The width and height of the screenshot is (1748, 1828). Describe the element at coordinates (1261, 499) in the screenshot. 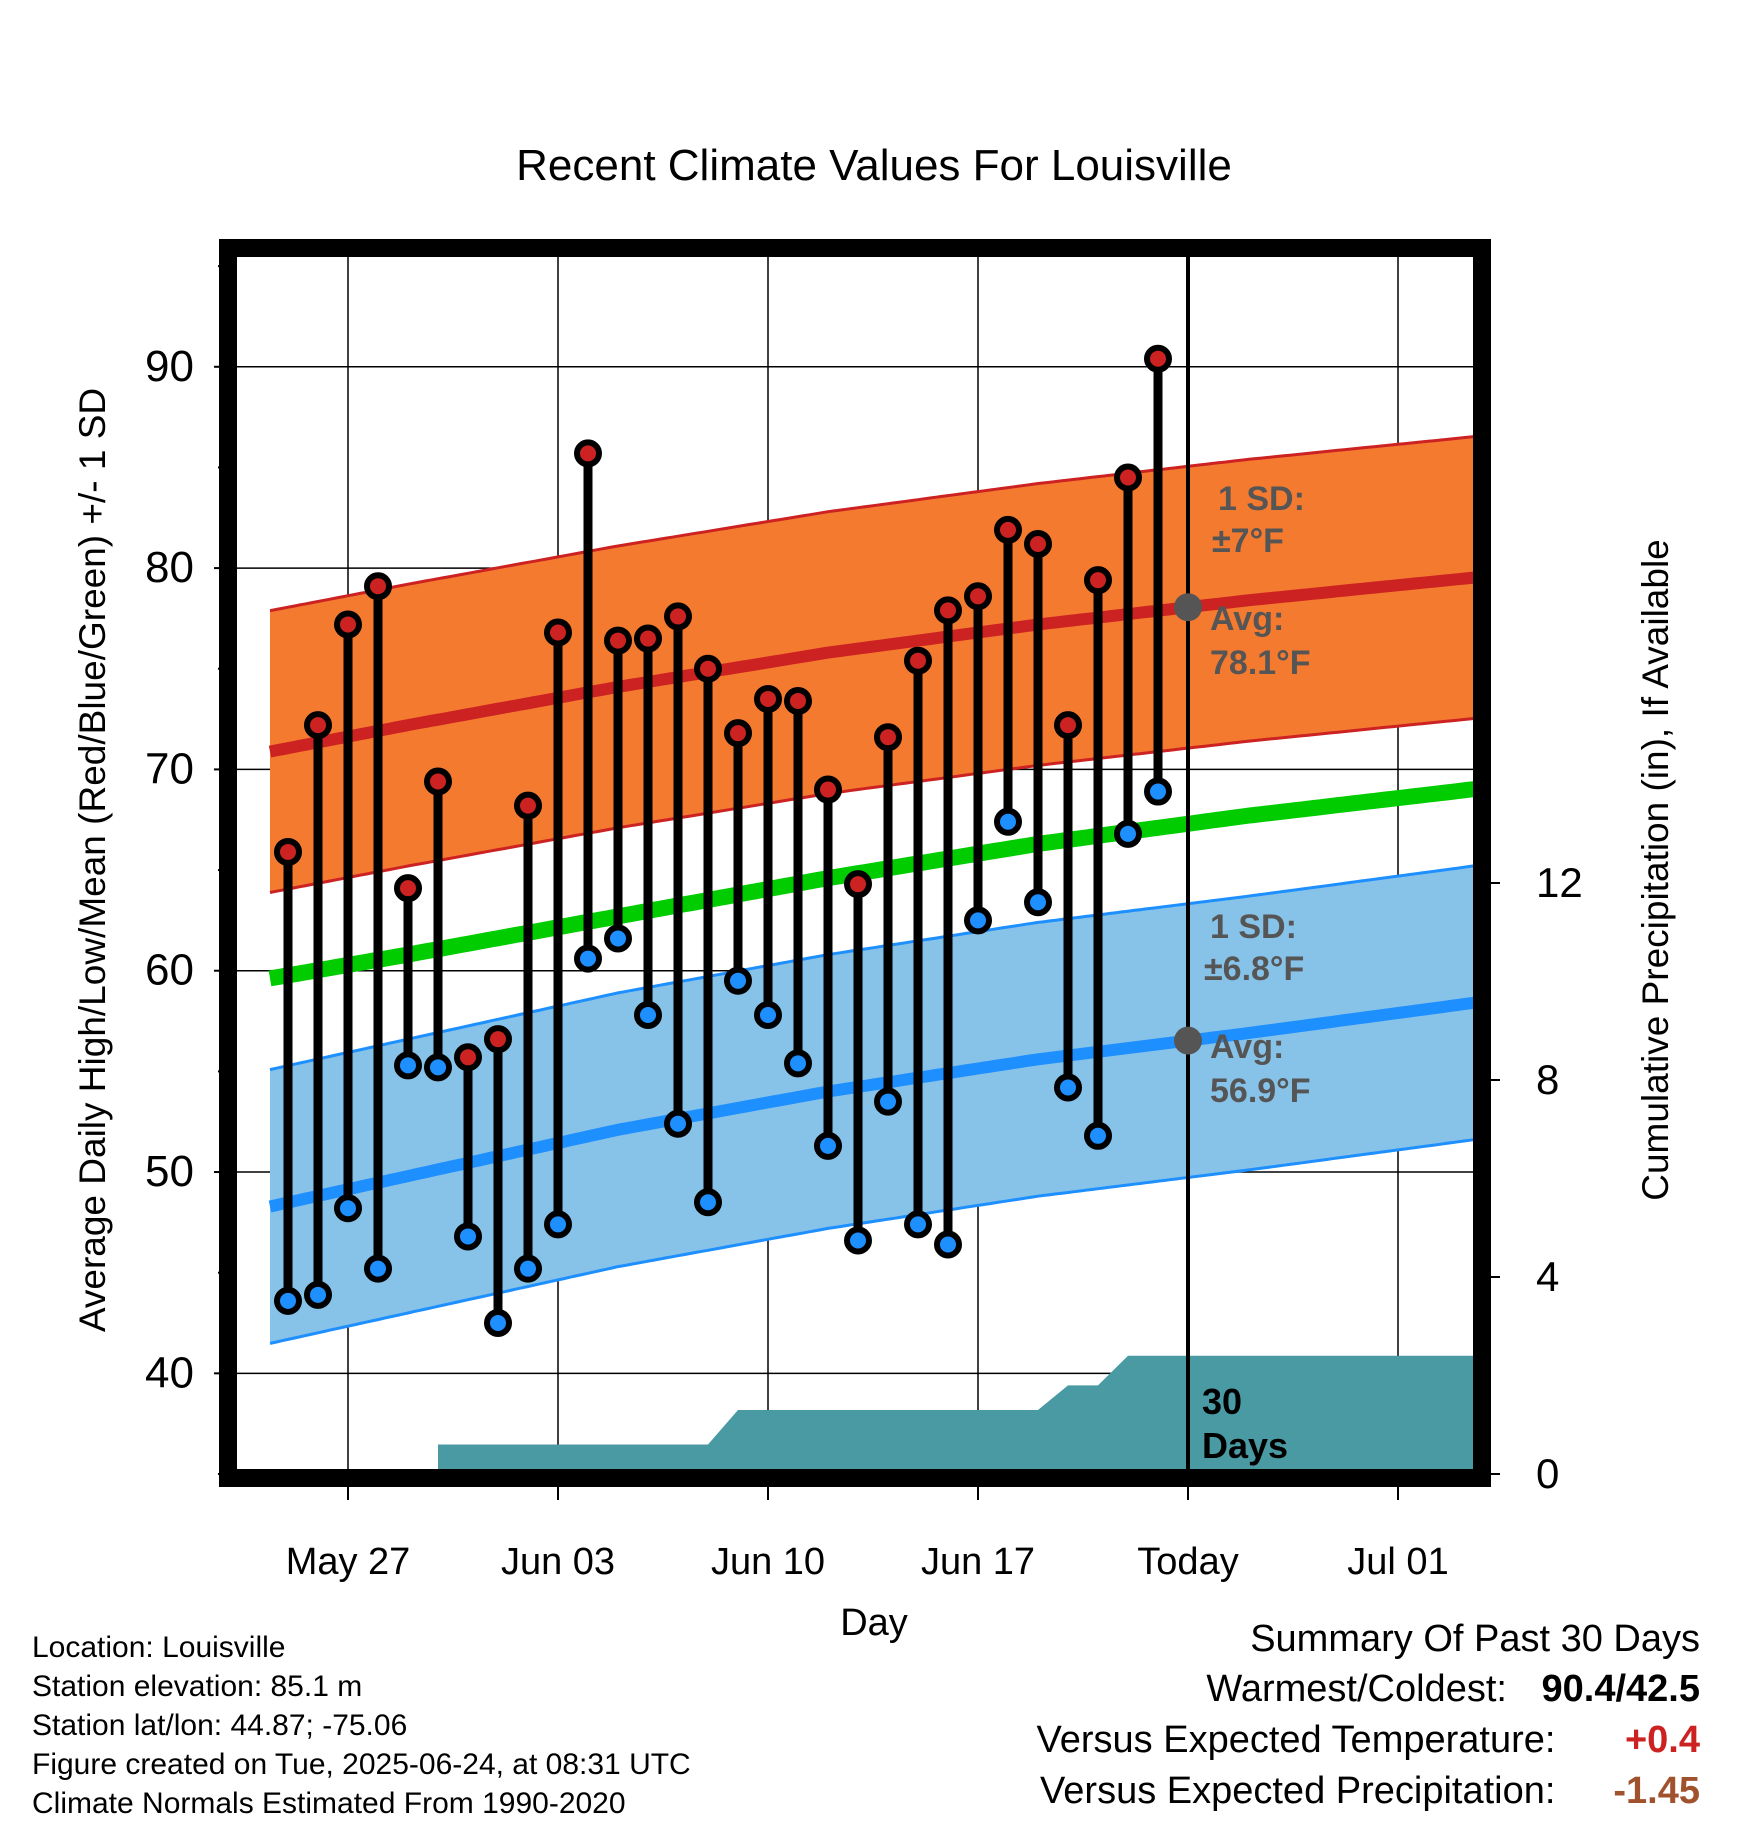

I see `high-sd-label: 1 SD:` at that location.